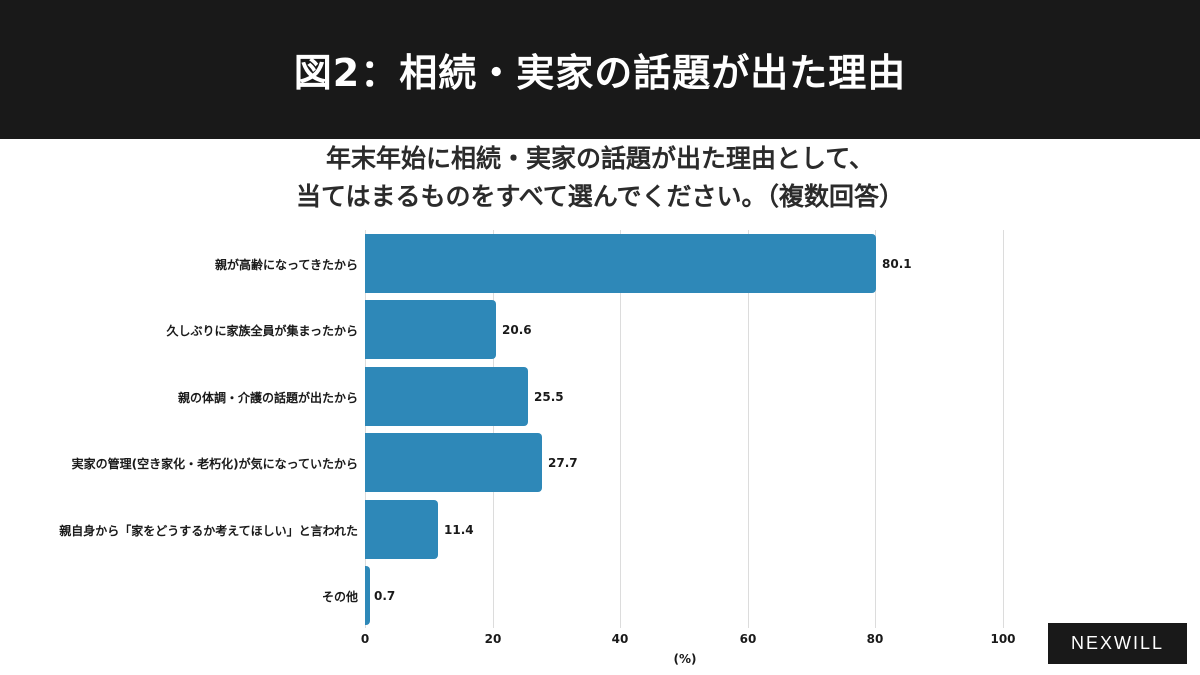 The height and width of the screenshot is (675, 1200). Describe the element at coordinates (208, 531) in the screenshot. I see `category-label: 親自身から「家をどうするか考えてほしい」と言われた` at that location.